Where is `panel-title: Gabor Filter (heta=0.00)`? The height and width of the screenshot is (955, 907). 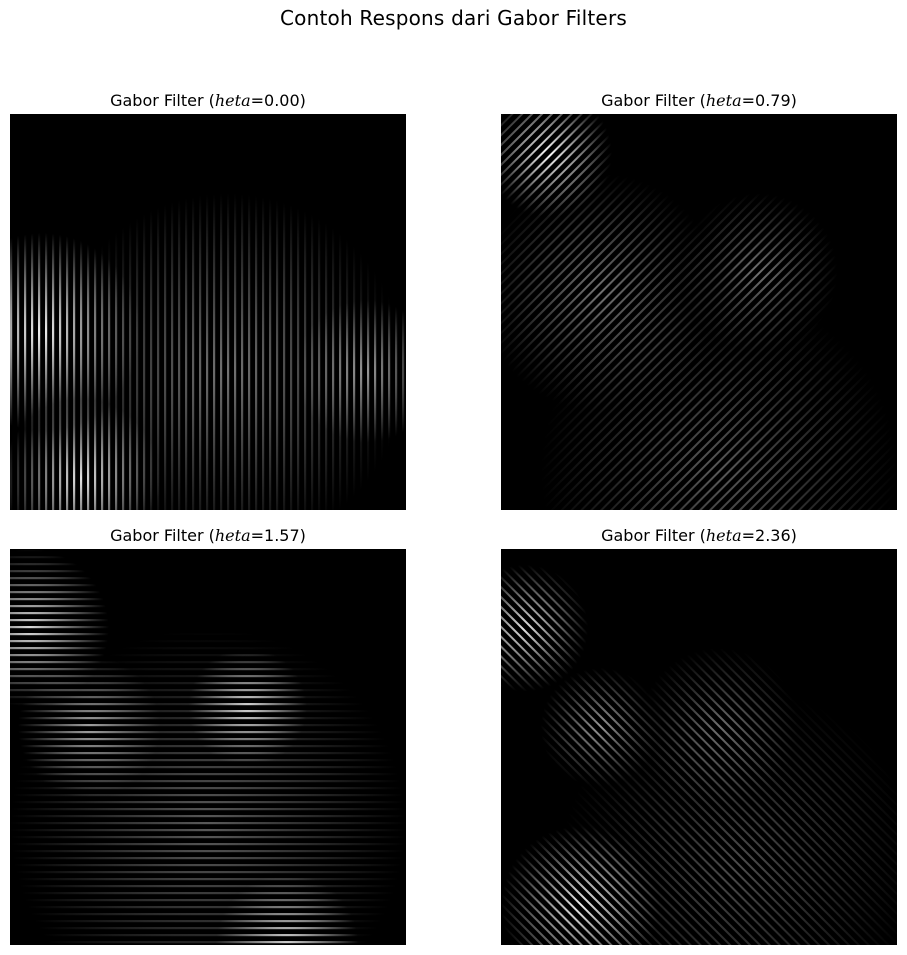
panel-title: Gabor Filter (heta=0.00) is located at coordinates (208, 101).